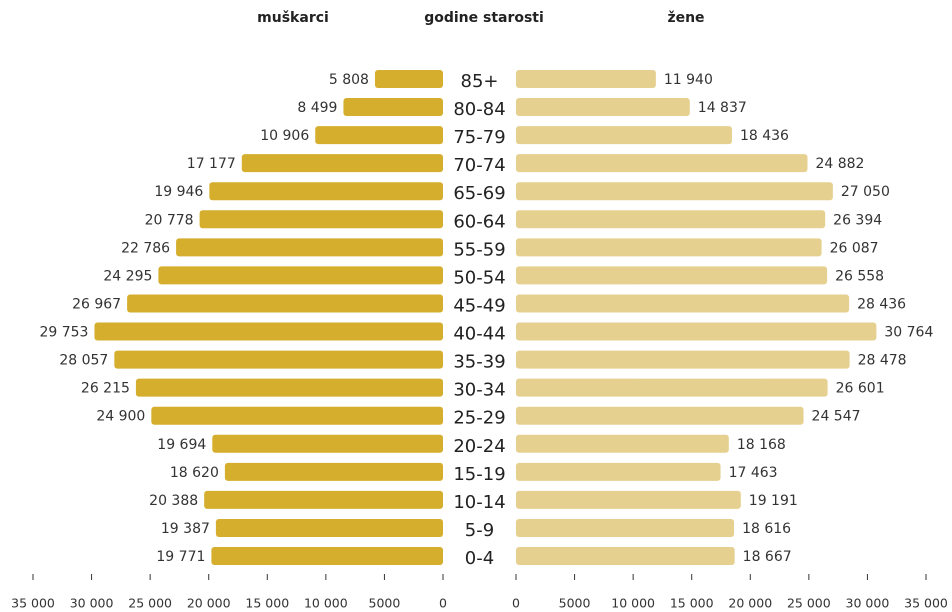  Describe the element at coordinates (926, 603) in the screenshot. I see `right-tick-label: 35 000` at that location.